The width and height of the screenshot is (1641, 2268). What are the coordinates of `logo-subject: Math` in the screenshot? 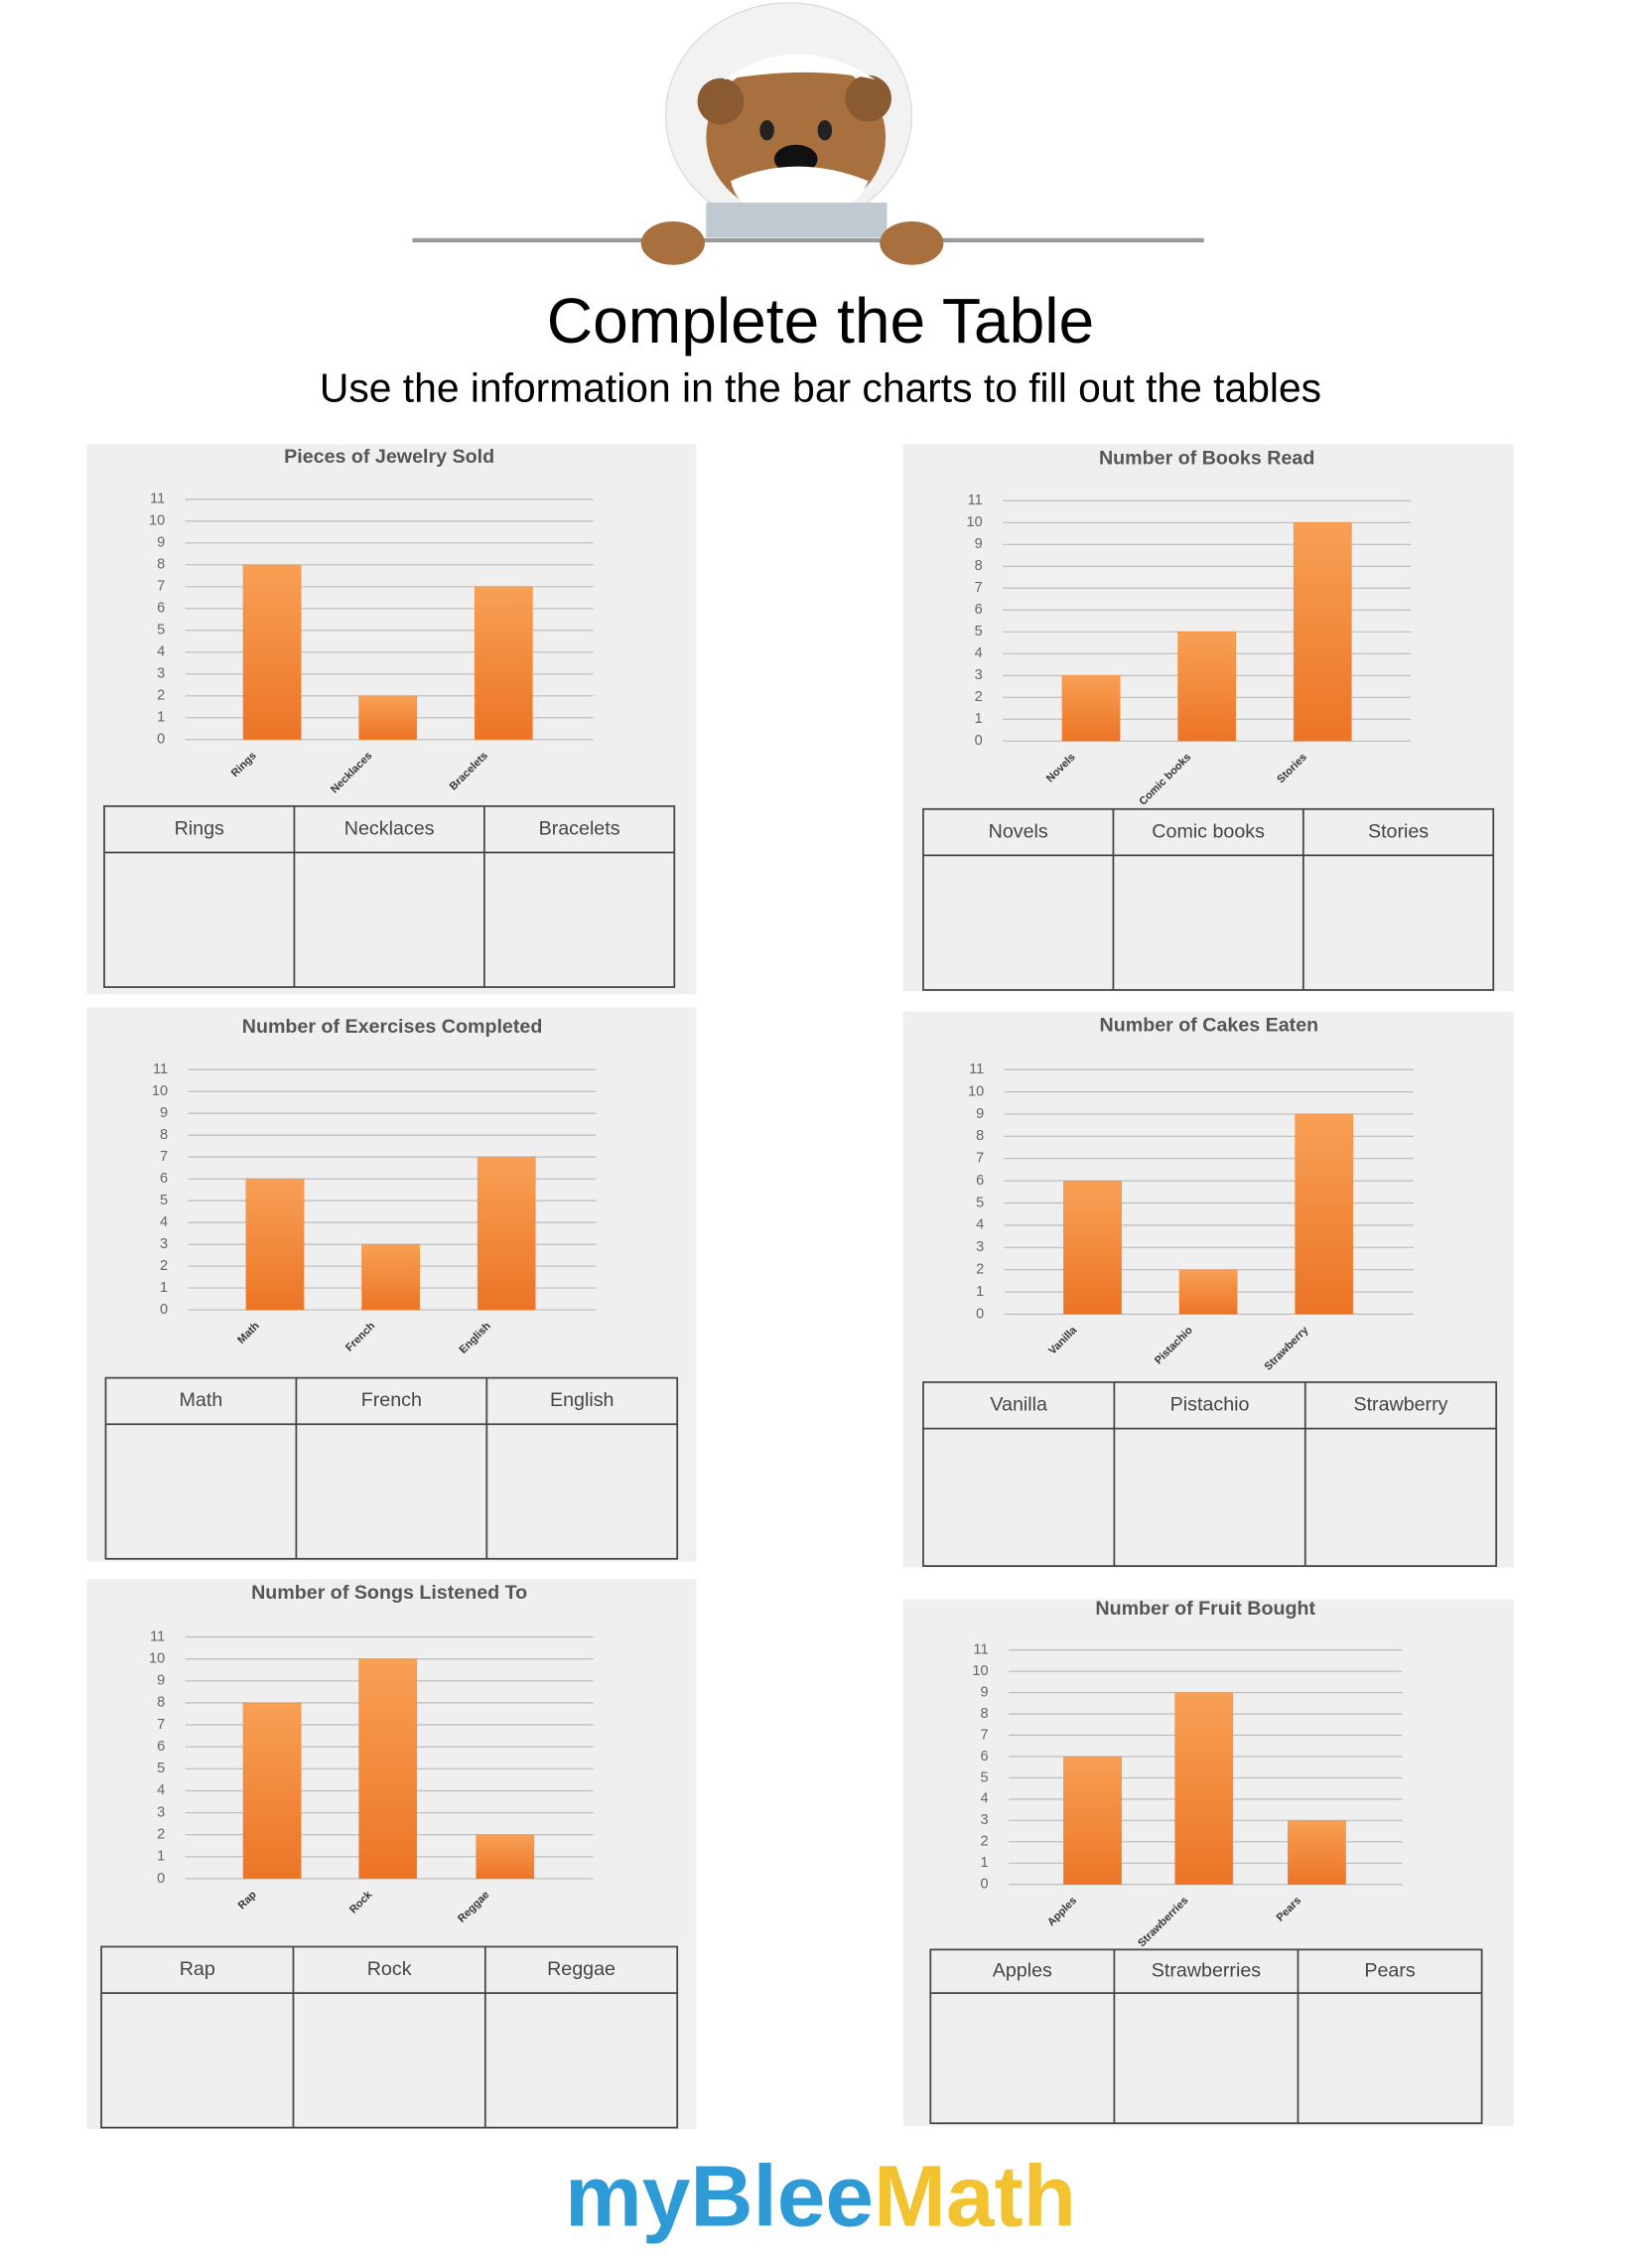 It's located at (975, 2196).